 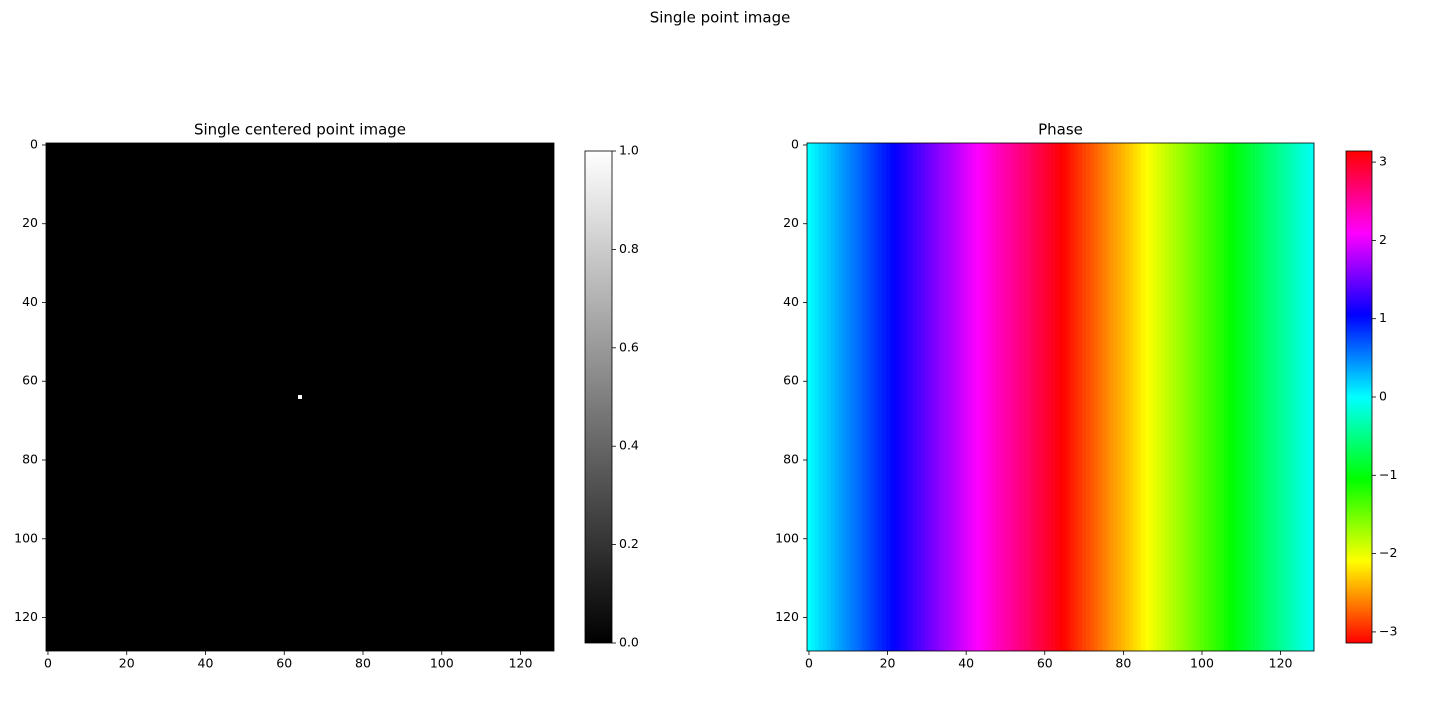 What do you see at coordinates (1383, 317) in the screenshot?
I see `colorbar-tick-label: 1` at bounding box center [1383, 317].